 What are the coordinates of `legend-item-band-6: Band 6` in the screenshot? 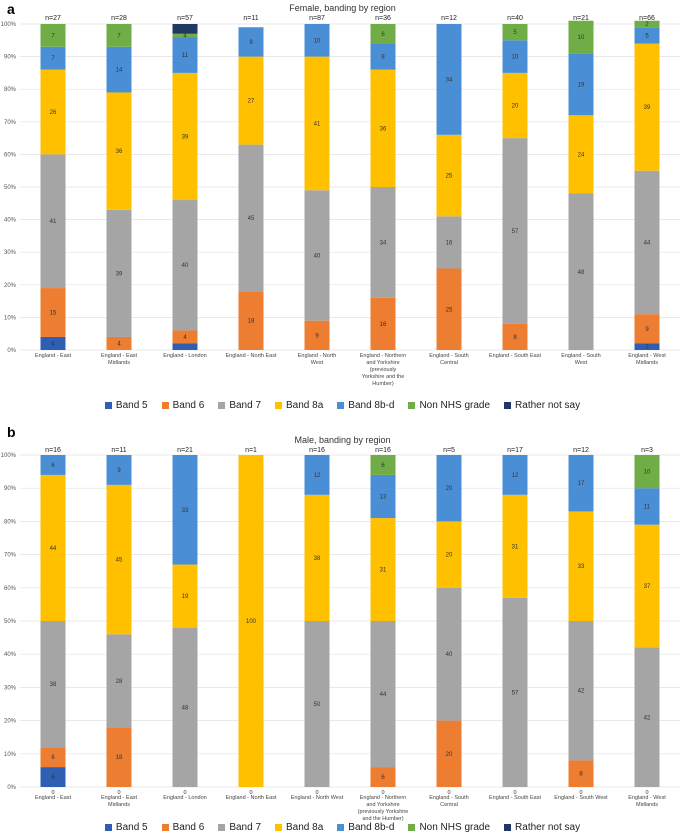 It's located at (182, 405).